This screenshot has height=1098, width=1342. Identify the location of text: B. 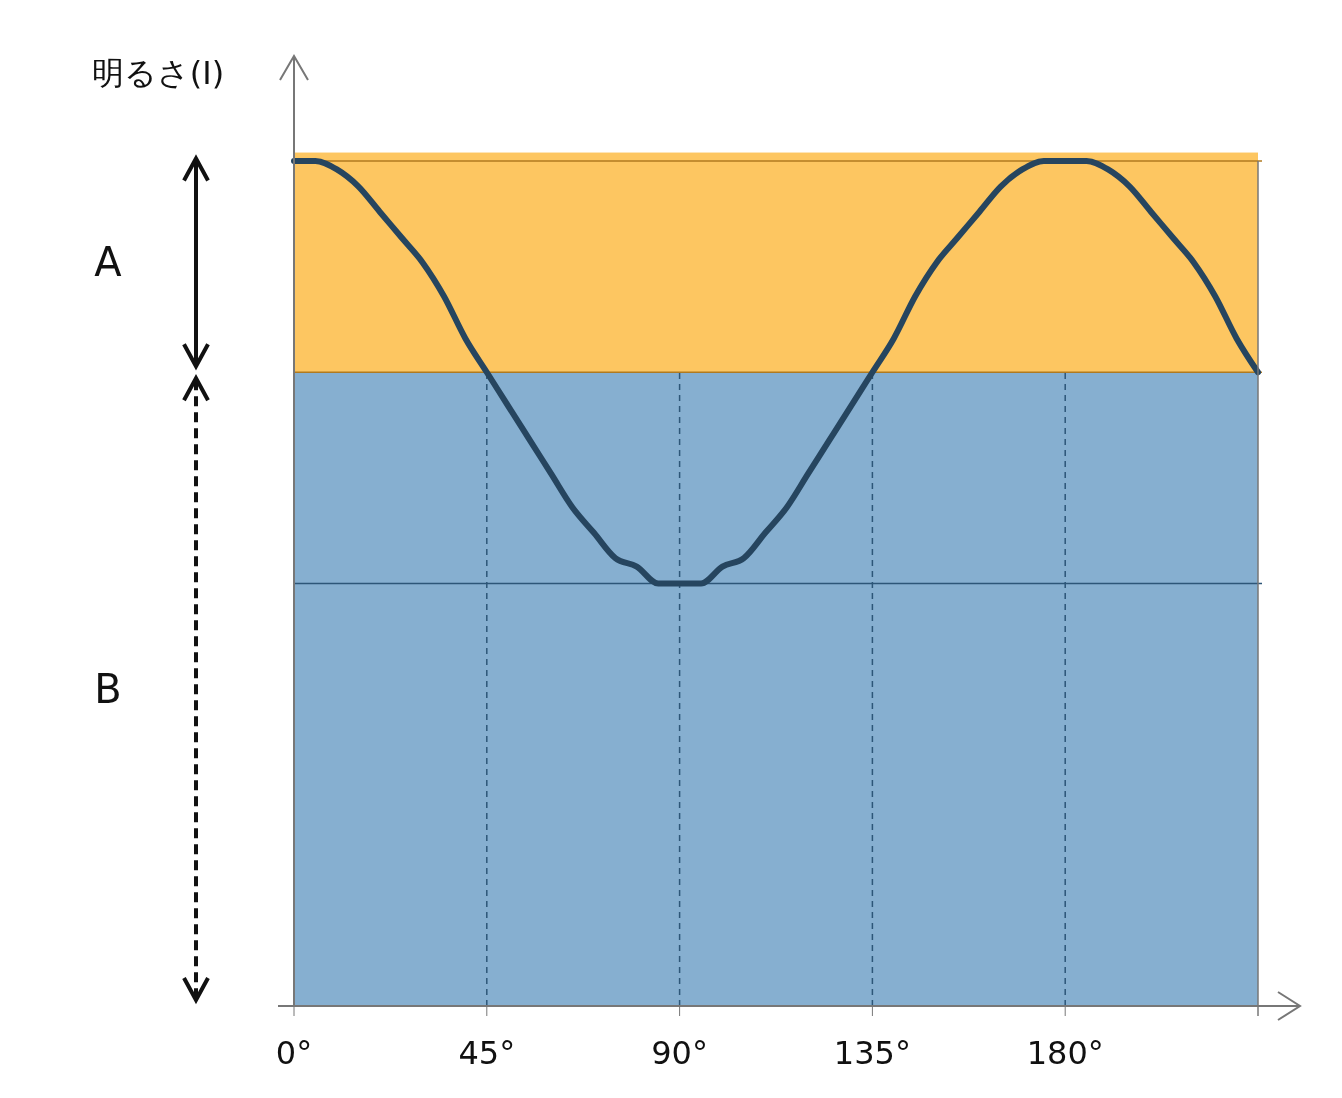
(108, 689).